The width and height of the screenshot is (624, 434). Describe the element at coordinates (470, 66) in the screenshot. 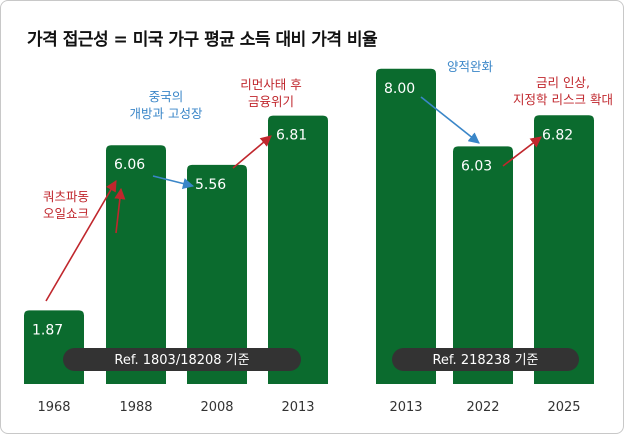

I see `annotation-text: 양적완화` at that location.